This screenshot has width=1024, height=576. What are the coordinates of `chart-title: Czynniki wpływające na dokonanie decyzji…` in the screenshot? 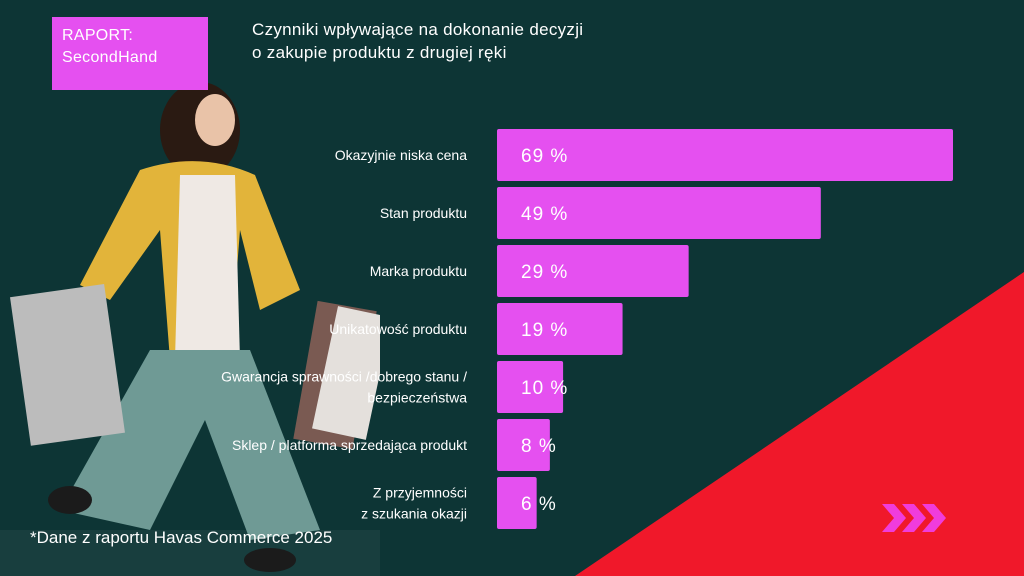 It's located at (532, 41).